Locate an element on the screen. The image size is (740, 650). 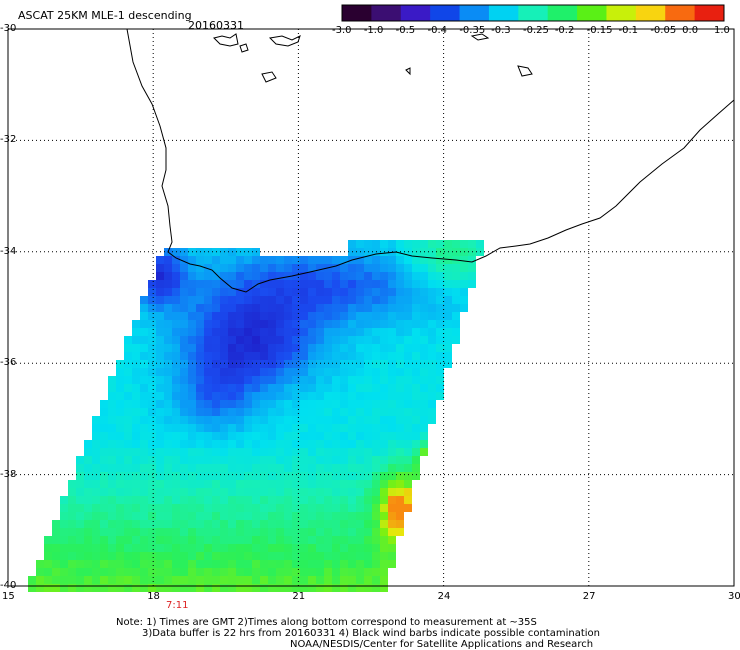
colorbar-label: 0.0 is located at coordinates (690, 30).